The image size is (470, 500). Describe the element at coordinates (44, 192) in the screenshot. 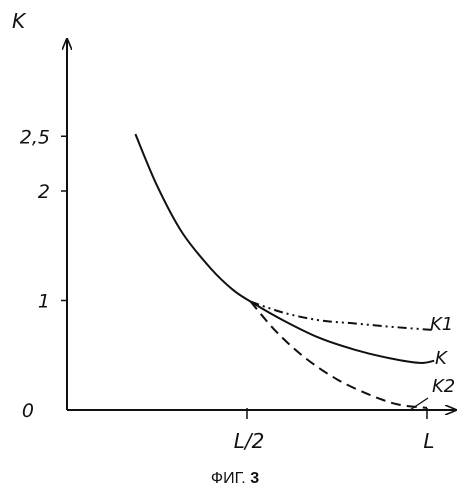

I see `y-tick-label-2: 2` at that location.